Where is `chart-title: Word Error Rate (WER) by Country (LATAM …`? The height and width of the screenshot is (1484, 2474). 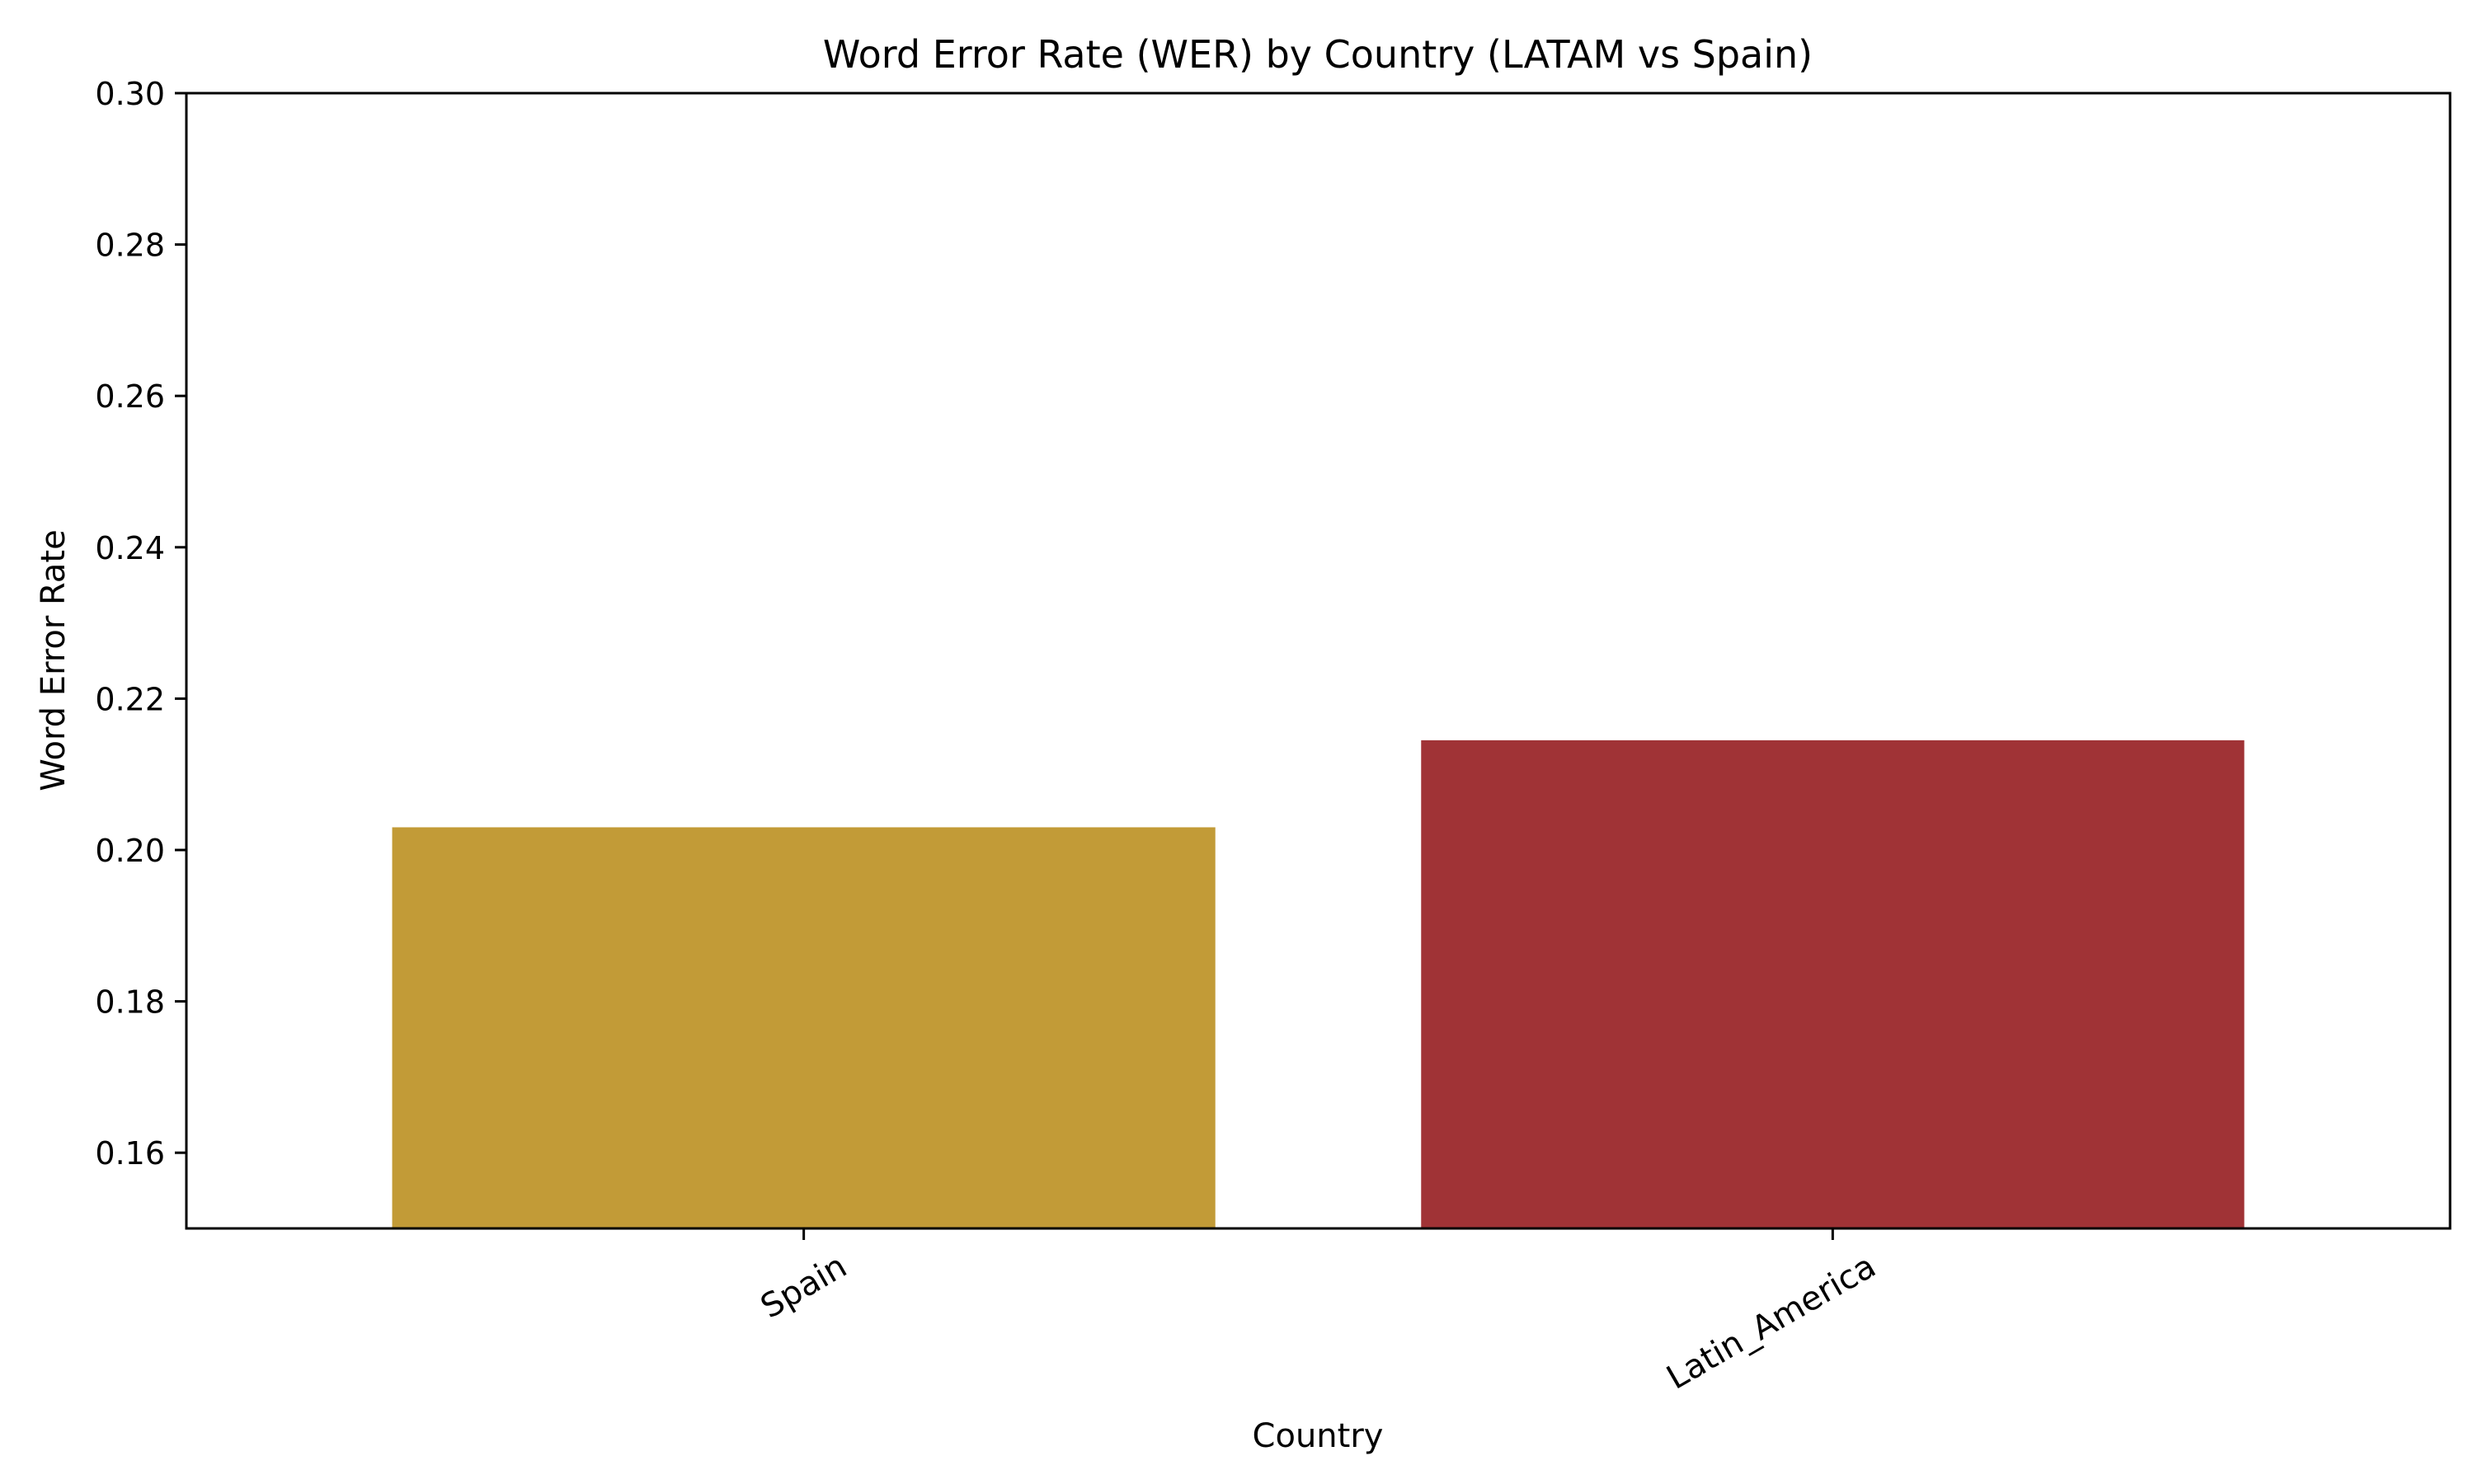
chart-title: Word Error Rate (WER) by Country (LATAM … is located at coordinates (1318, 54).